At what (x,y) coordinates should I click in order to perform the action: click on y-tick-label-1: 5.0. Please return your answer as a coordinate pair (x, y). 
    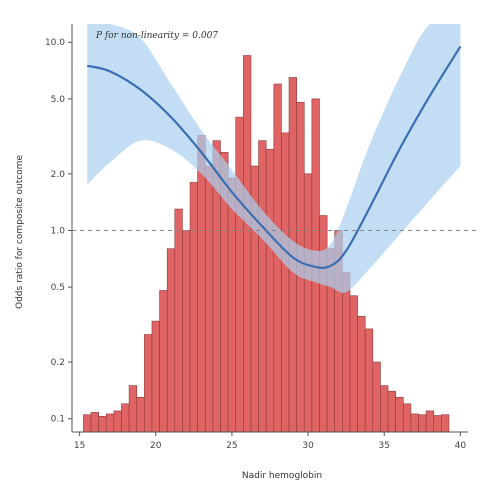
    Looking at the image, I should click on (58, 100).